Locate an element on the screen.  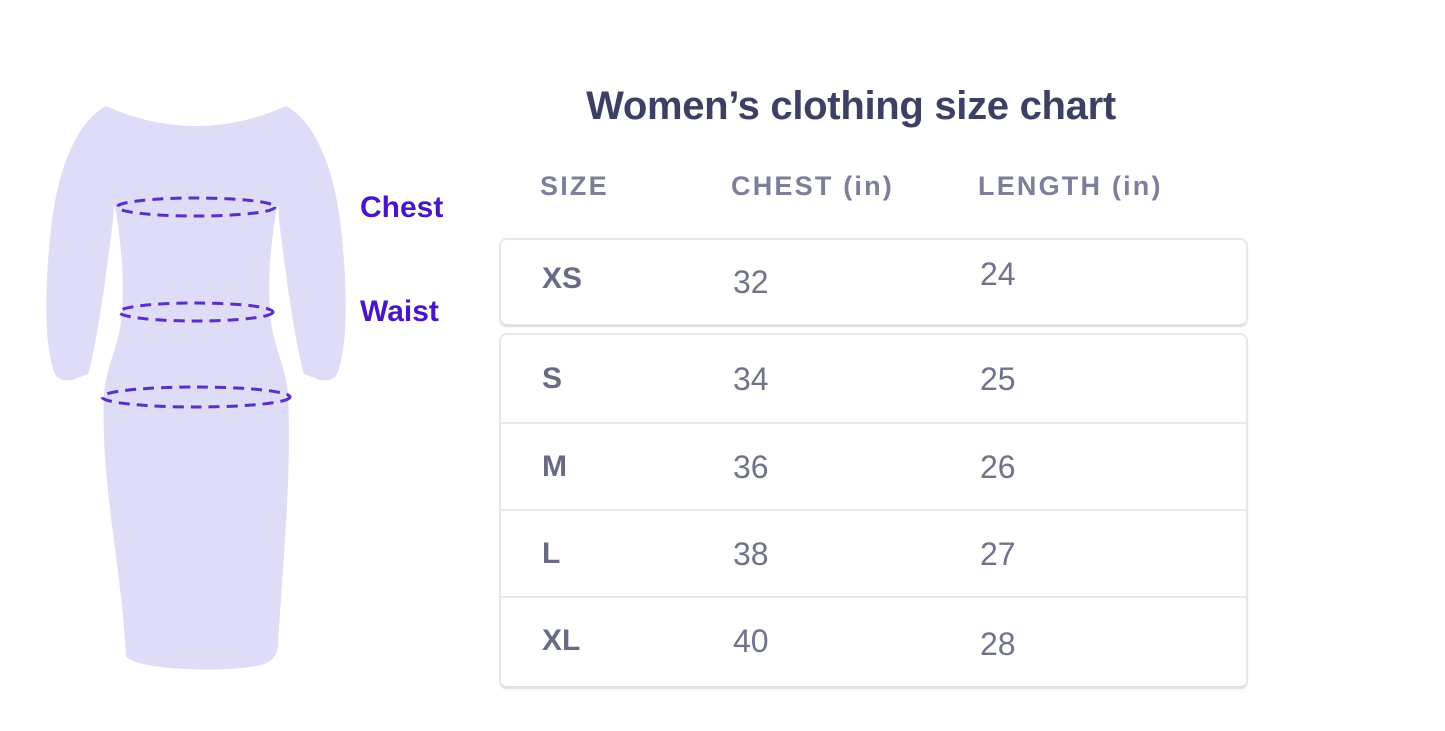
chest-cell: 38 is located at coordinates (751, 553).